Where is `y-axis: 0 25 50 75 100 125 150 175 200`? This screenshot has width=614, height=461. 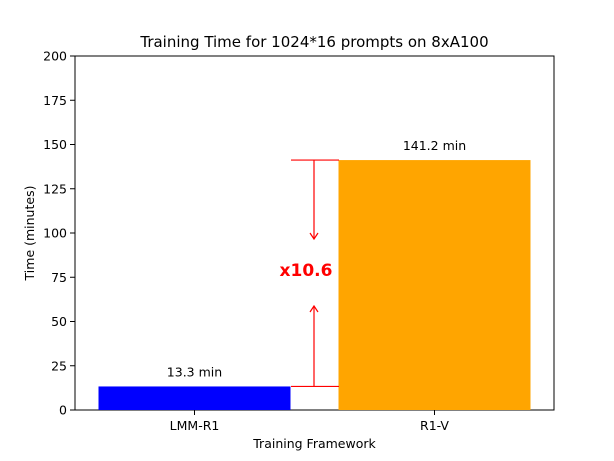 y-axis: 0 25 50 75 100 125 150 175 200 is located at coordinates (59, 233).